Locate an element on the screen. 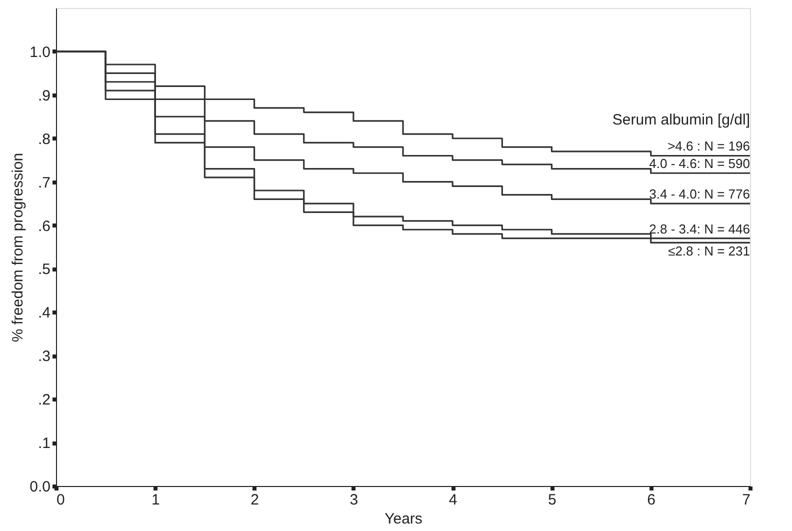 This screenshot has width=792, height=531. x-tick-label: 5 is located at coordinates (552, 500).